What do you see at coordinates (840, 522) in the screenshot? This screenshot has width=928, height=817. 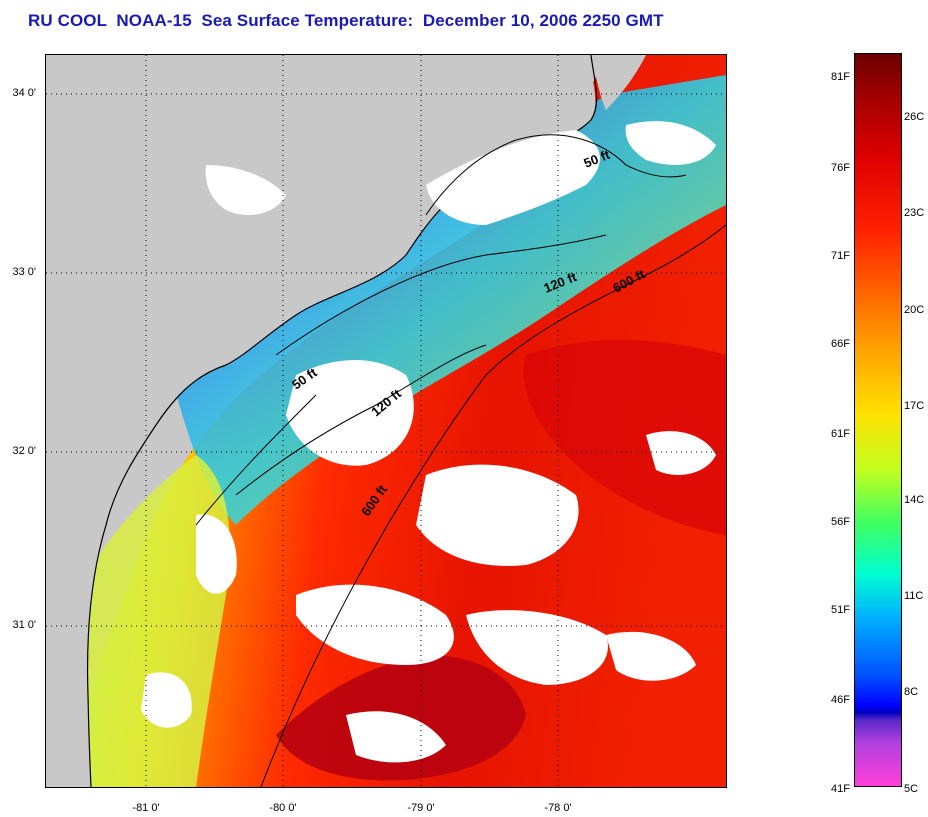 I see `colorbar-f-label: 56F` at bounding box center [840, 522].